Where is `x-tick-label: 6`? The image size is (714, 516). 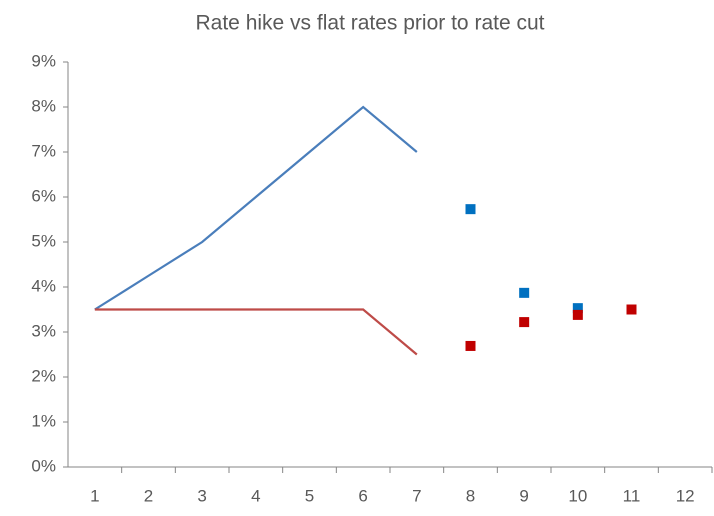 x-tick-label: 6 is located at coordinates (362, 495).